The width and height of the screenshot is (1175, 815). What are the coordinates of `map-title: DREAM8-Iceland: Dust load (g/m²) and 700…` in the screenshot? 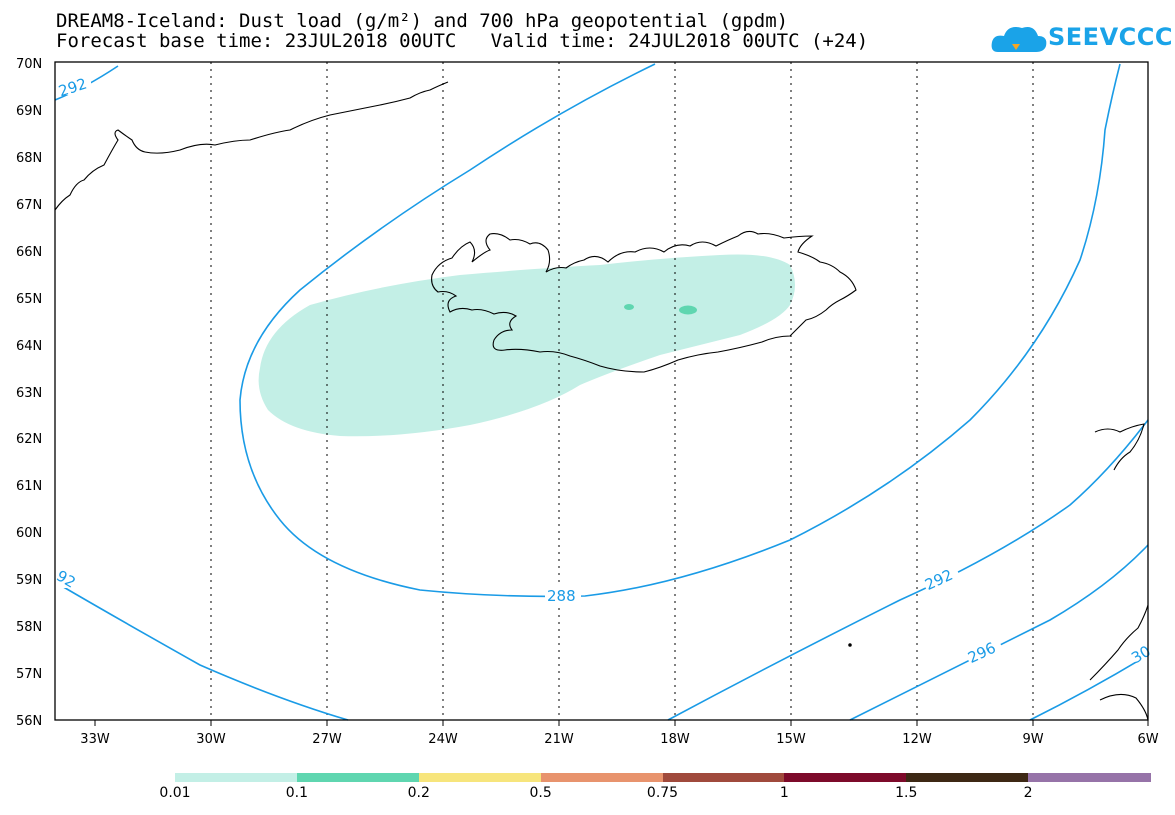 It's located at (422, 21).